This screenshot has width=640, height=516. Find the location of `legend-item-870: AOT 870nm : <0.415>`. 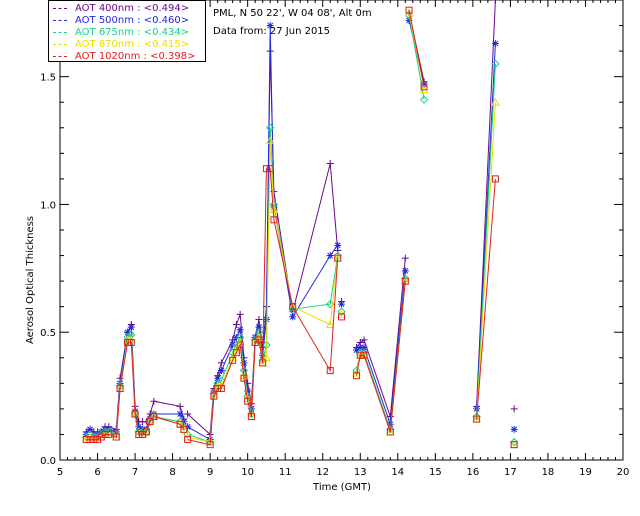

legend-item-870: AOT 870nm : <0.415> is located at coordinates (121, 45).